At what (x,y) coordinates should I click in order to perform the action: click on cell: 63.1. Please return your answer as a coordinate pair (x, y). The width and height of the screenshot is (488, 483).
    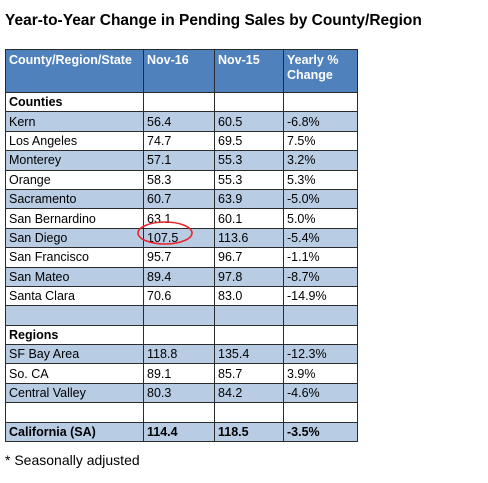
    Looking at the image, I should click on (179, 218).